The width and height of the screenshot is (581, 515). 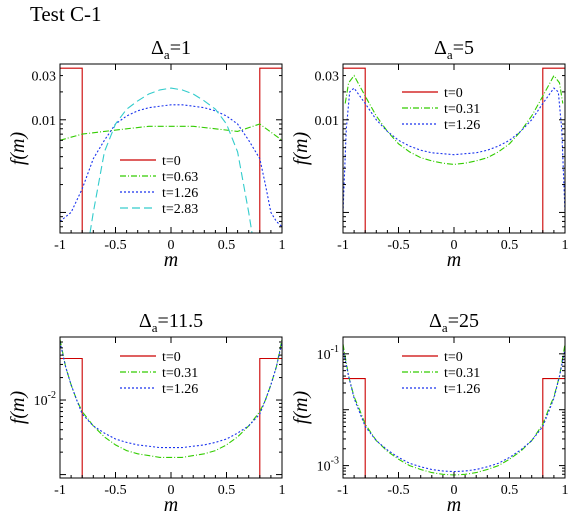 I want to click on y-tick-label: 10⁻³, so click(x=328, y=465).